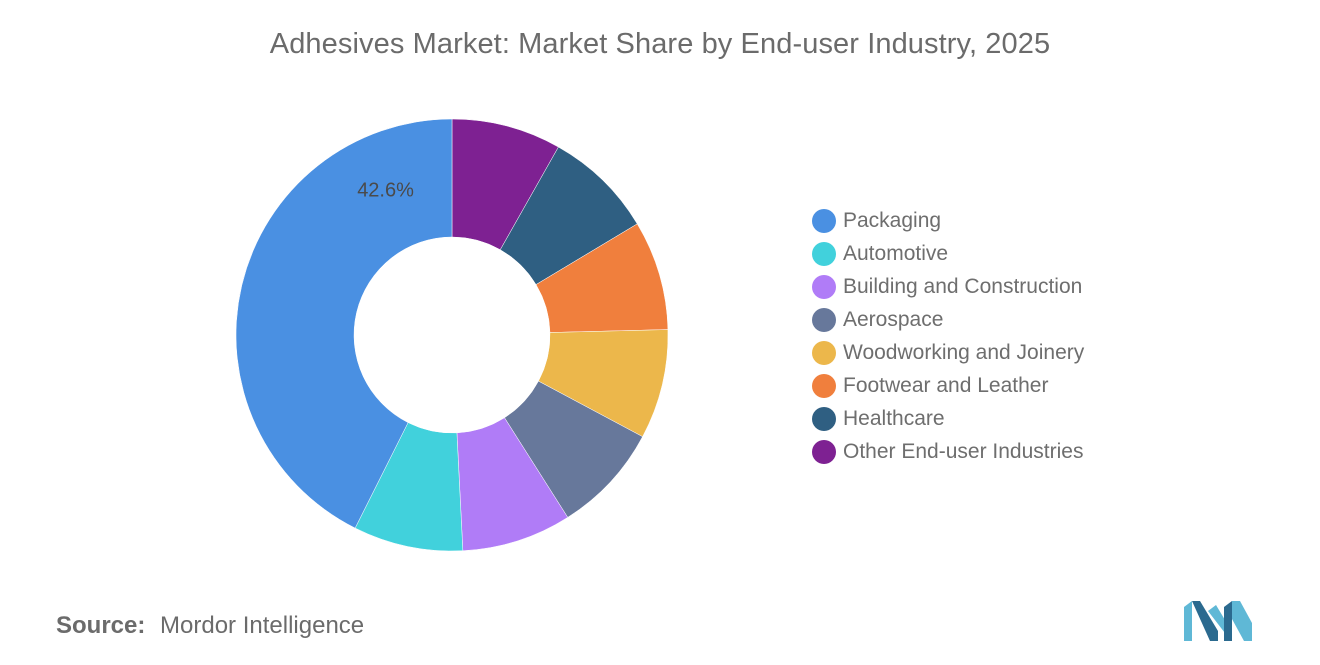 Image resolution: width=1320 pixels, height=665 pixels. Describe the element at coordinates (896, 253) in the screenshot. I see `legend-label: Automotive` at that location.